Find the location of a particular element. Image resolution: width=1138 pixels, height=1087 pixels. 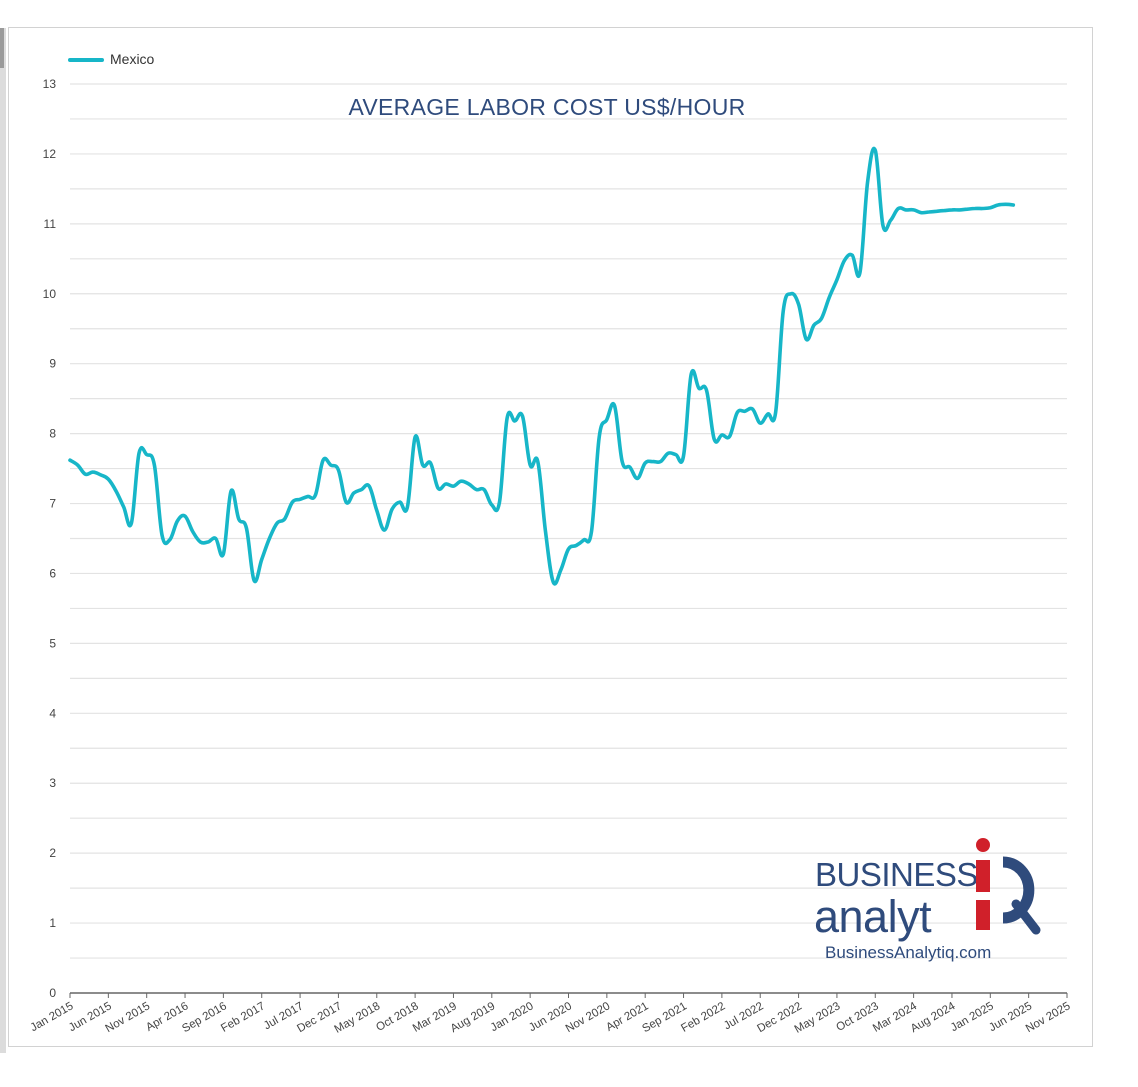

y-tick-label: 6 is located at coordinates (52, 573).